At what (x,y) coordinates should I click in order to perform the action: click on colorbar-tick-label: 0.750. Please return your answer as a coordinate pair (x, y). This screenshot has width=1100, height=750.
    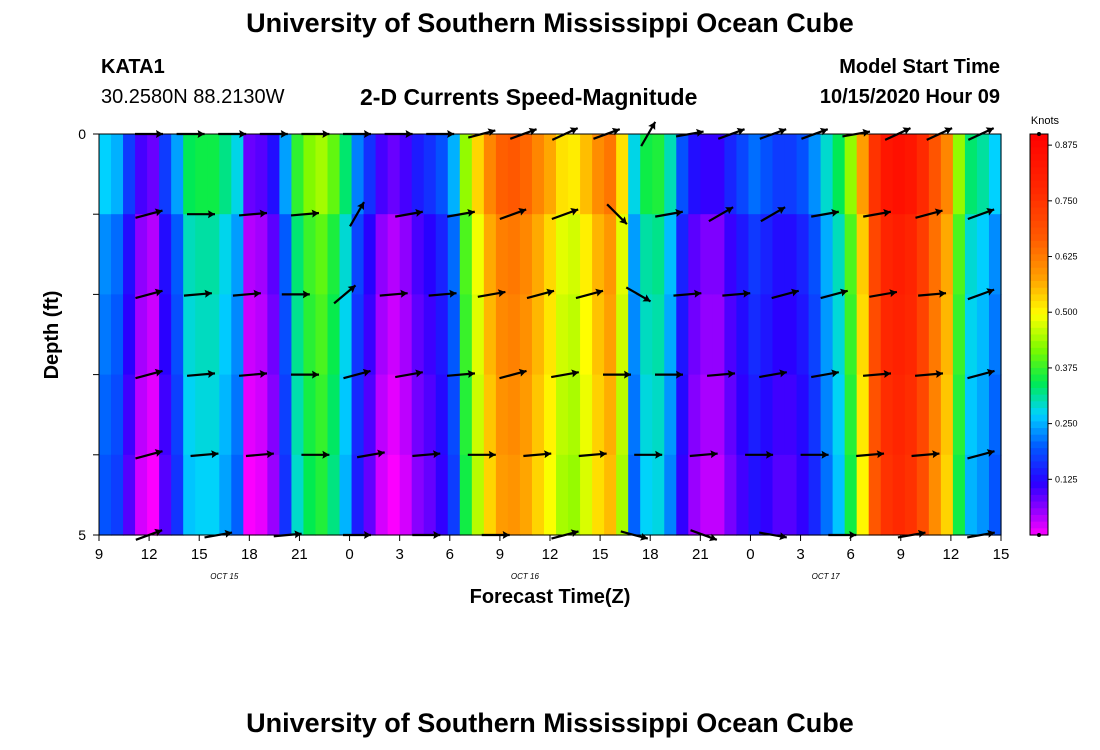
    Looking at the image, I should click on (1066, 201).